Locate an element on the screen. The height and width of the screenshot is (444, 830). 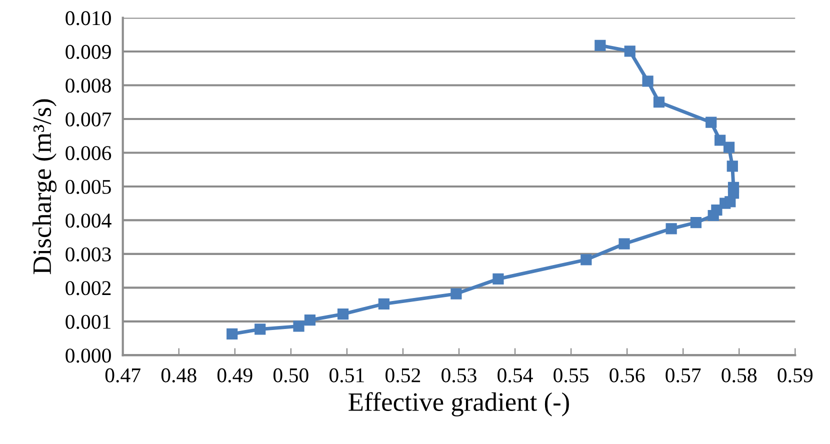
x-tick-label: 0.58 is located at coordinates (739, 375).